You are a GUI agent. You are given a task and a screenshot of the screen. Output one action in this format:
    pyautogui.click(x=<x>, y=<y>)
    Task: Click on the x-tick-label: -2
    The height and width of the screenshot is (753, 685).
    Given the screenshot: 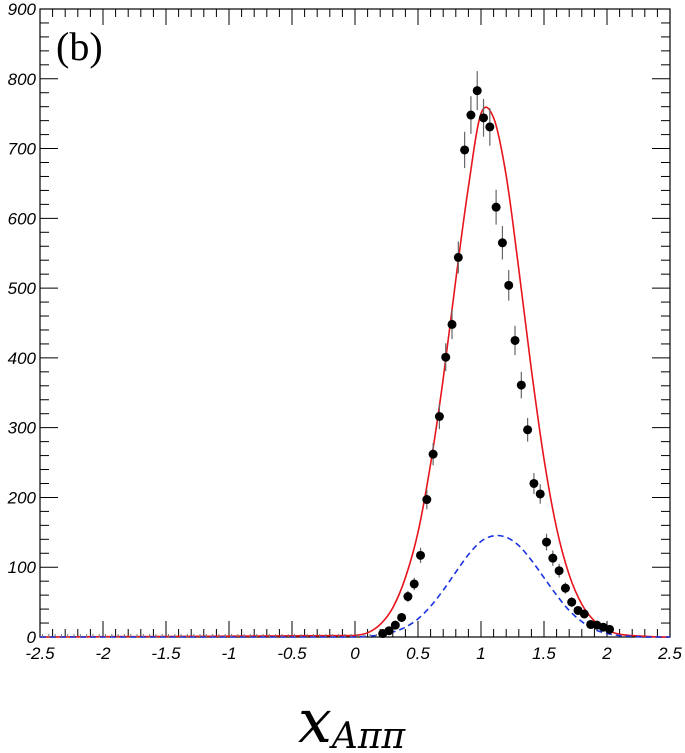 What is the action you would take?
    pyautogui.click(x=103, y=653)
    